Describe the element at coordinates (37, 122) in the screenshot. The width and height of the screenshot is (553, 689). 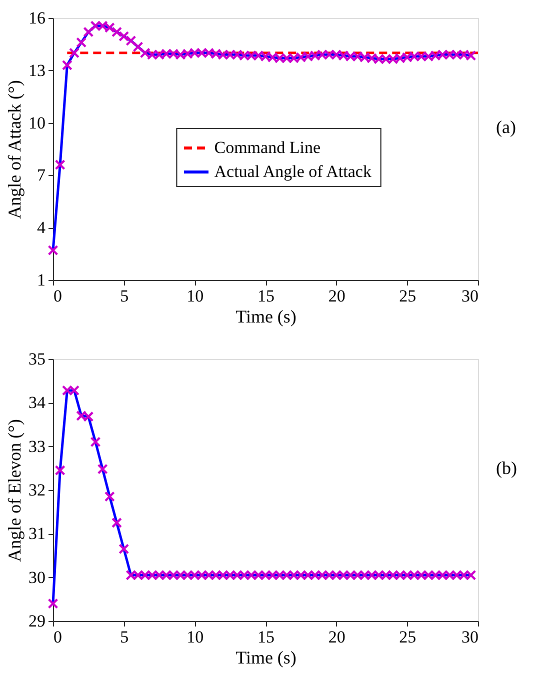
I see `y-tick-label: 10` at that location.